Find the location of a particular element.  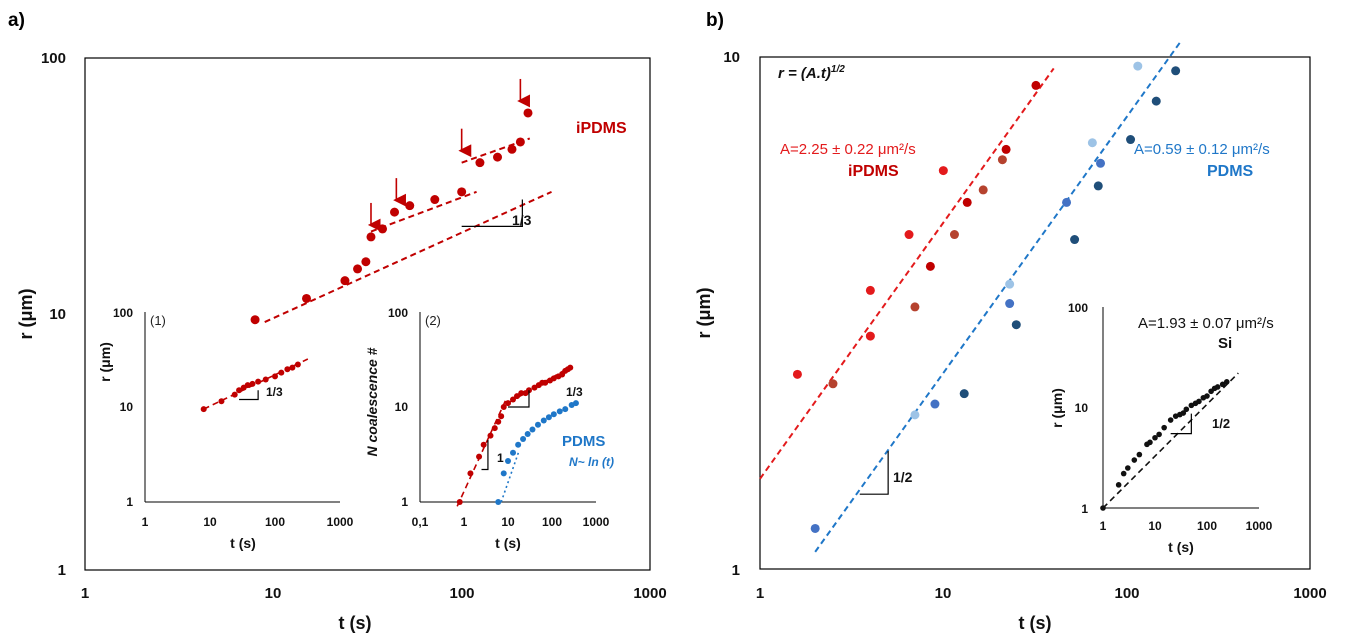

inset-1-y-tick-label: 1 is located at coordinates (129, 502).